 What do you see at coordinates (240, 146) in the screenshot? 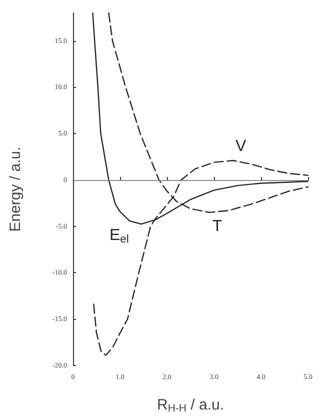
I see `series-label: V` at bounding box center [240, 146].